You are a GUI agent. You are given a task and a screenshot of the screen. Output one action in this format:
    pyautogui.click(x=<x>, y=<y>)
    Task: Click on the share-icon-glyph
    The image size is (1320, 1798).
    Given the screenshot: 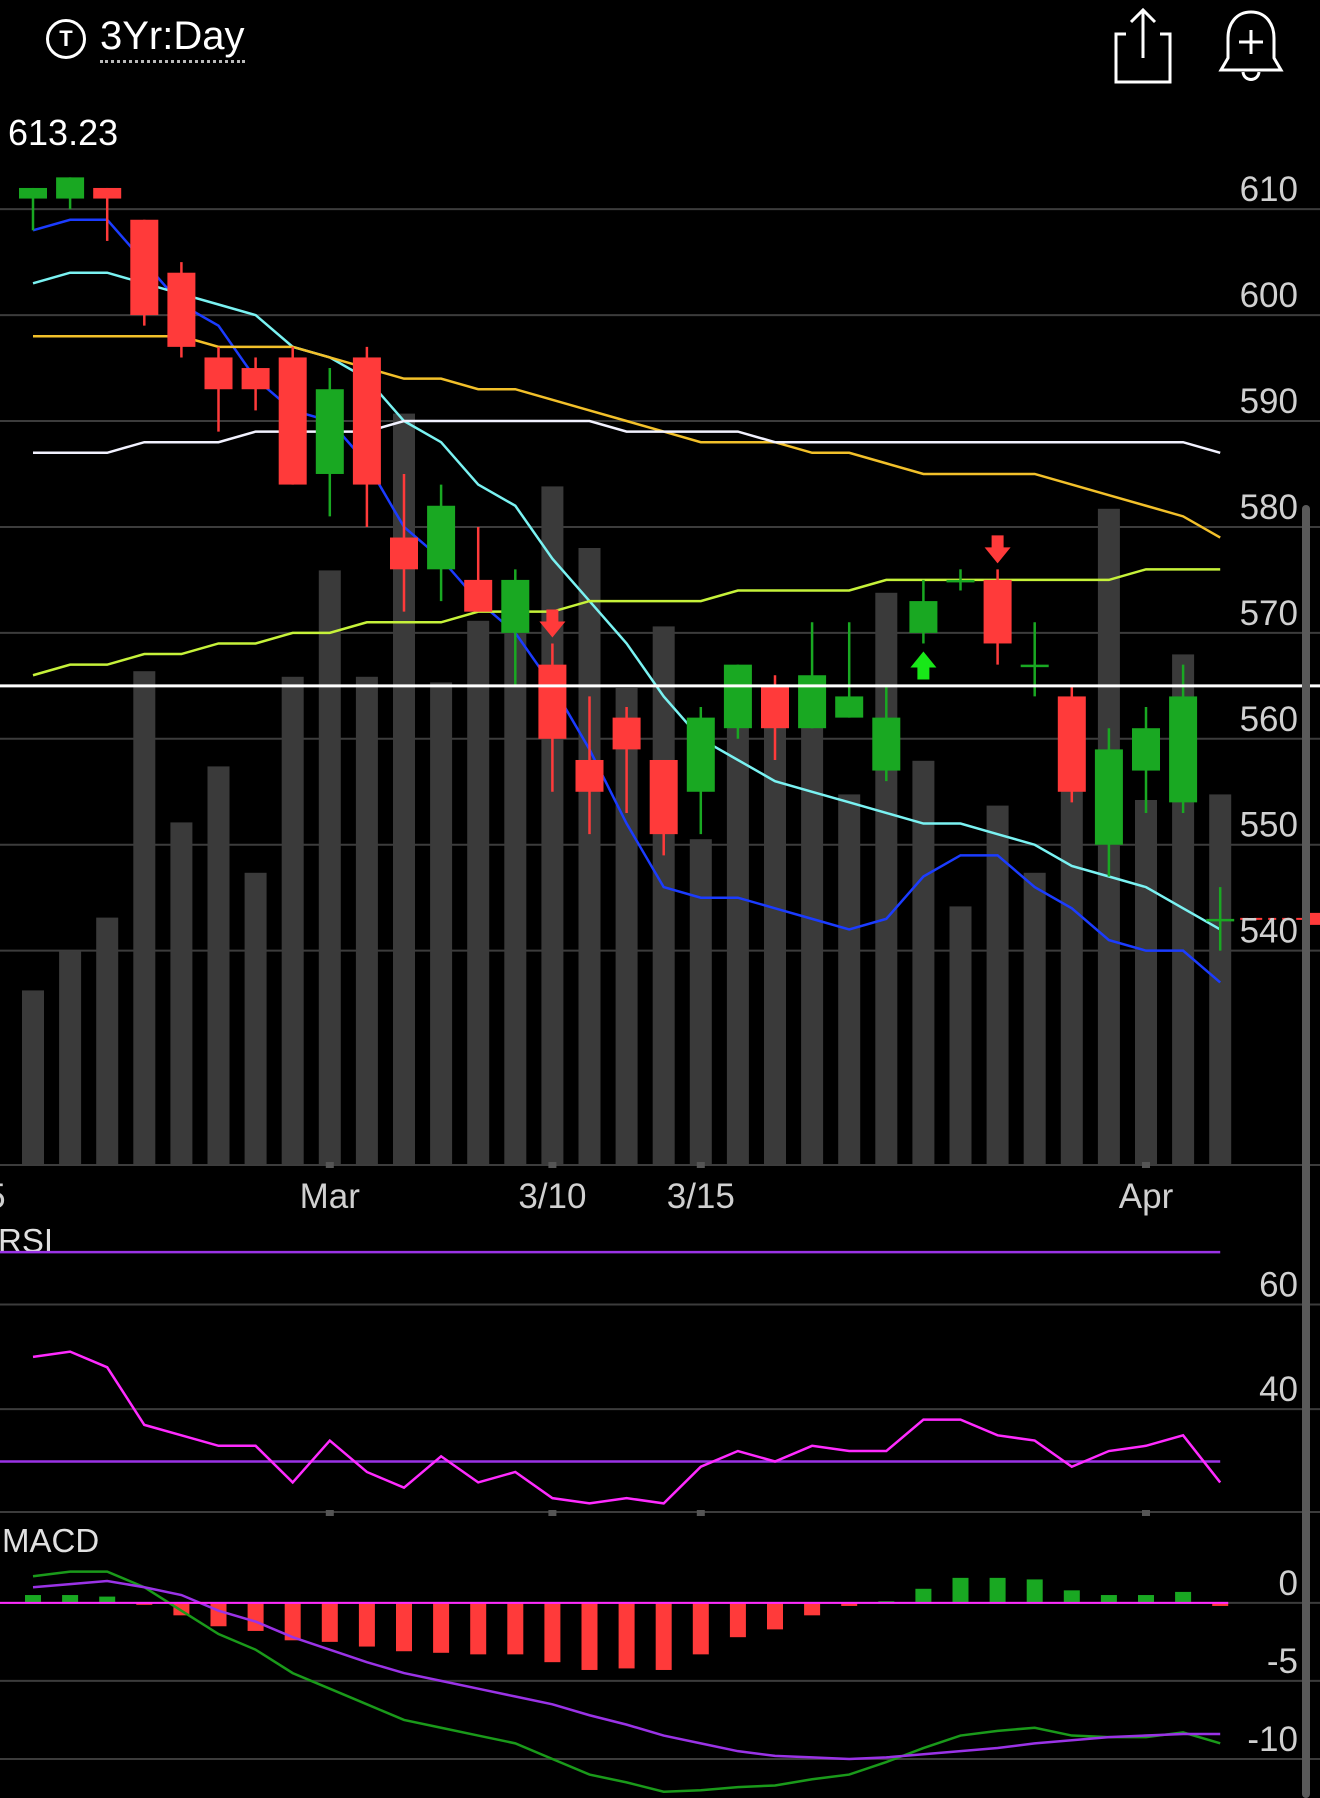 What is the action you would take?
    pyautogui.click(x=1143, y=45)
    